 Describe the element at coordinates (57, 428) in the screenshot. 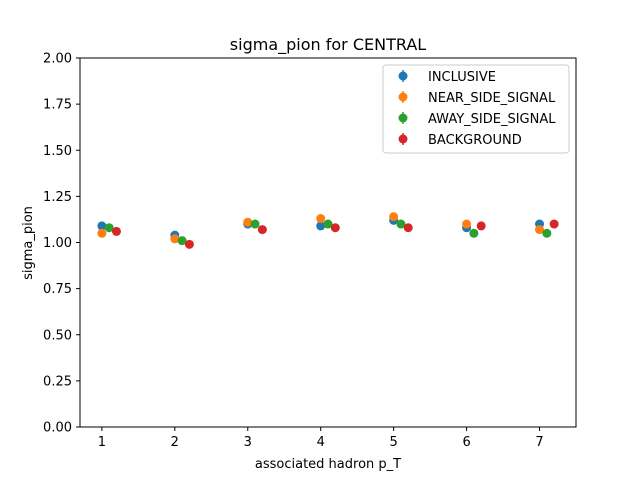

I see `y-tick-label: 0.00` at that location.